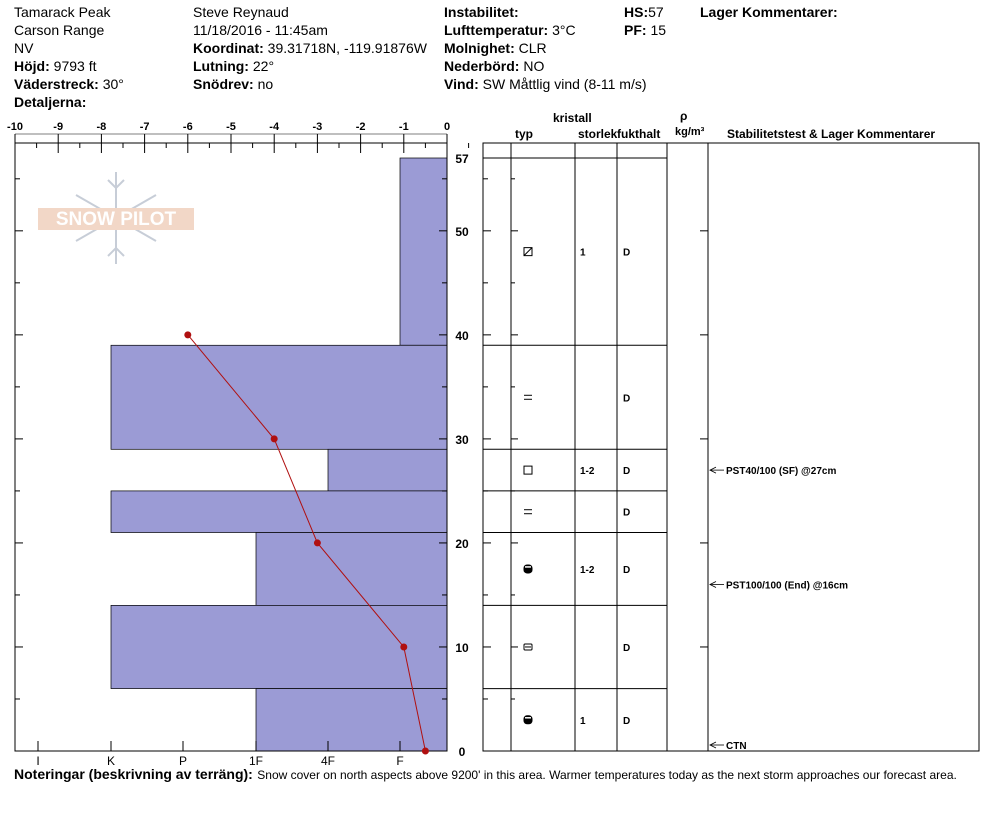  Describe the element at coordinates (241, 12) in the screenshot. I see `observer: Steve Reynaud` at that location.